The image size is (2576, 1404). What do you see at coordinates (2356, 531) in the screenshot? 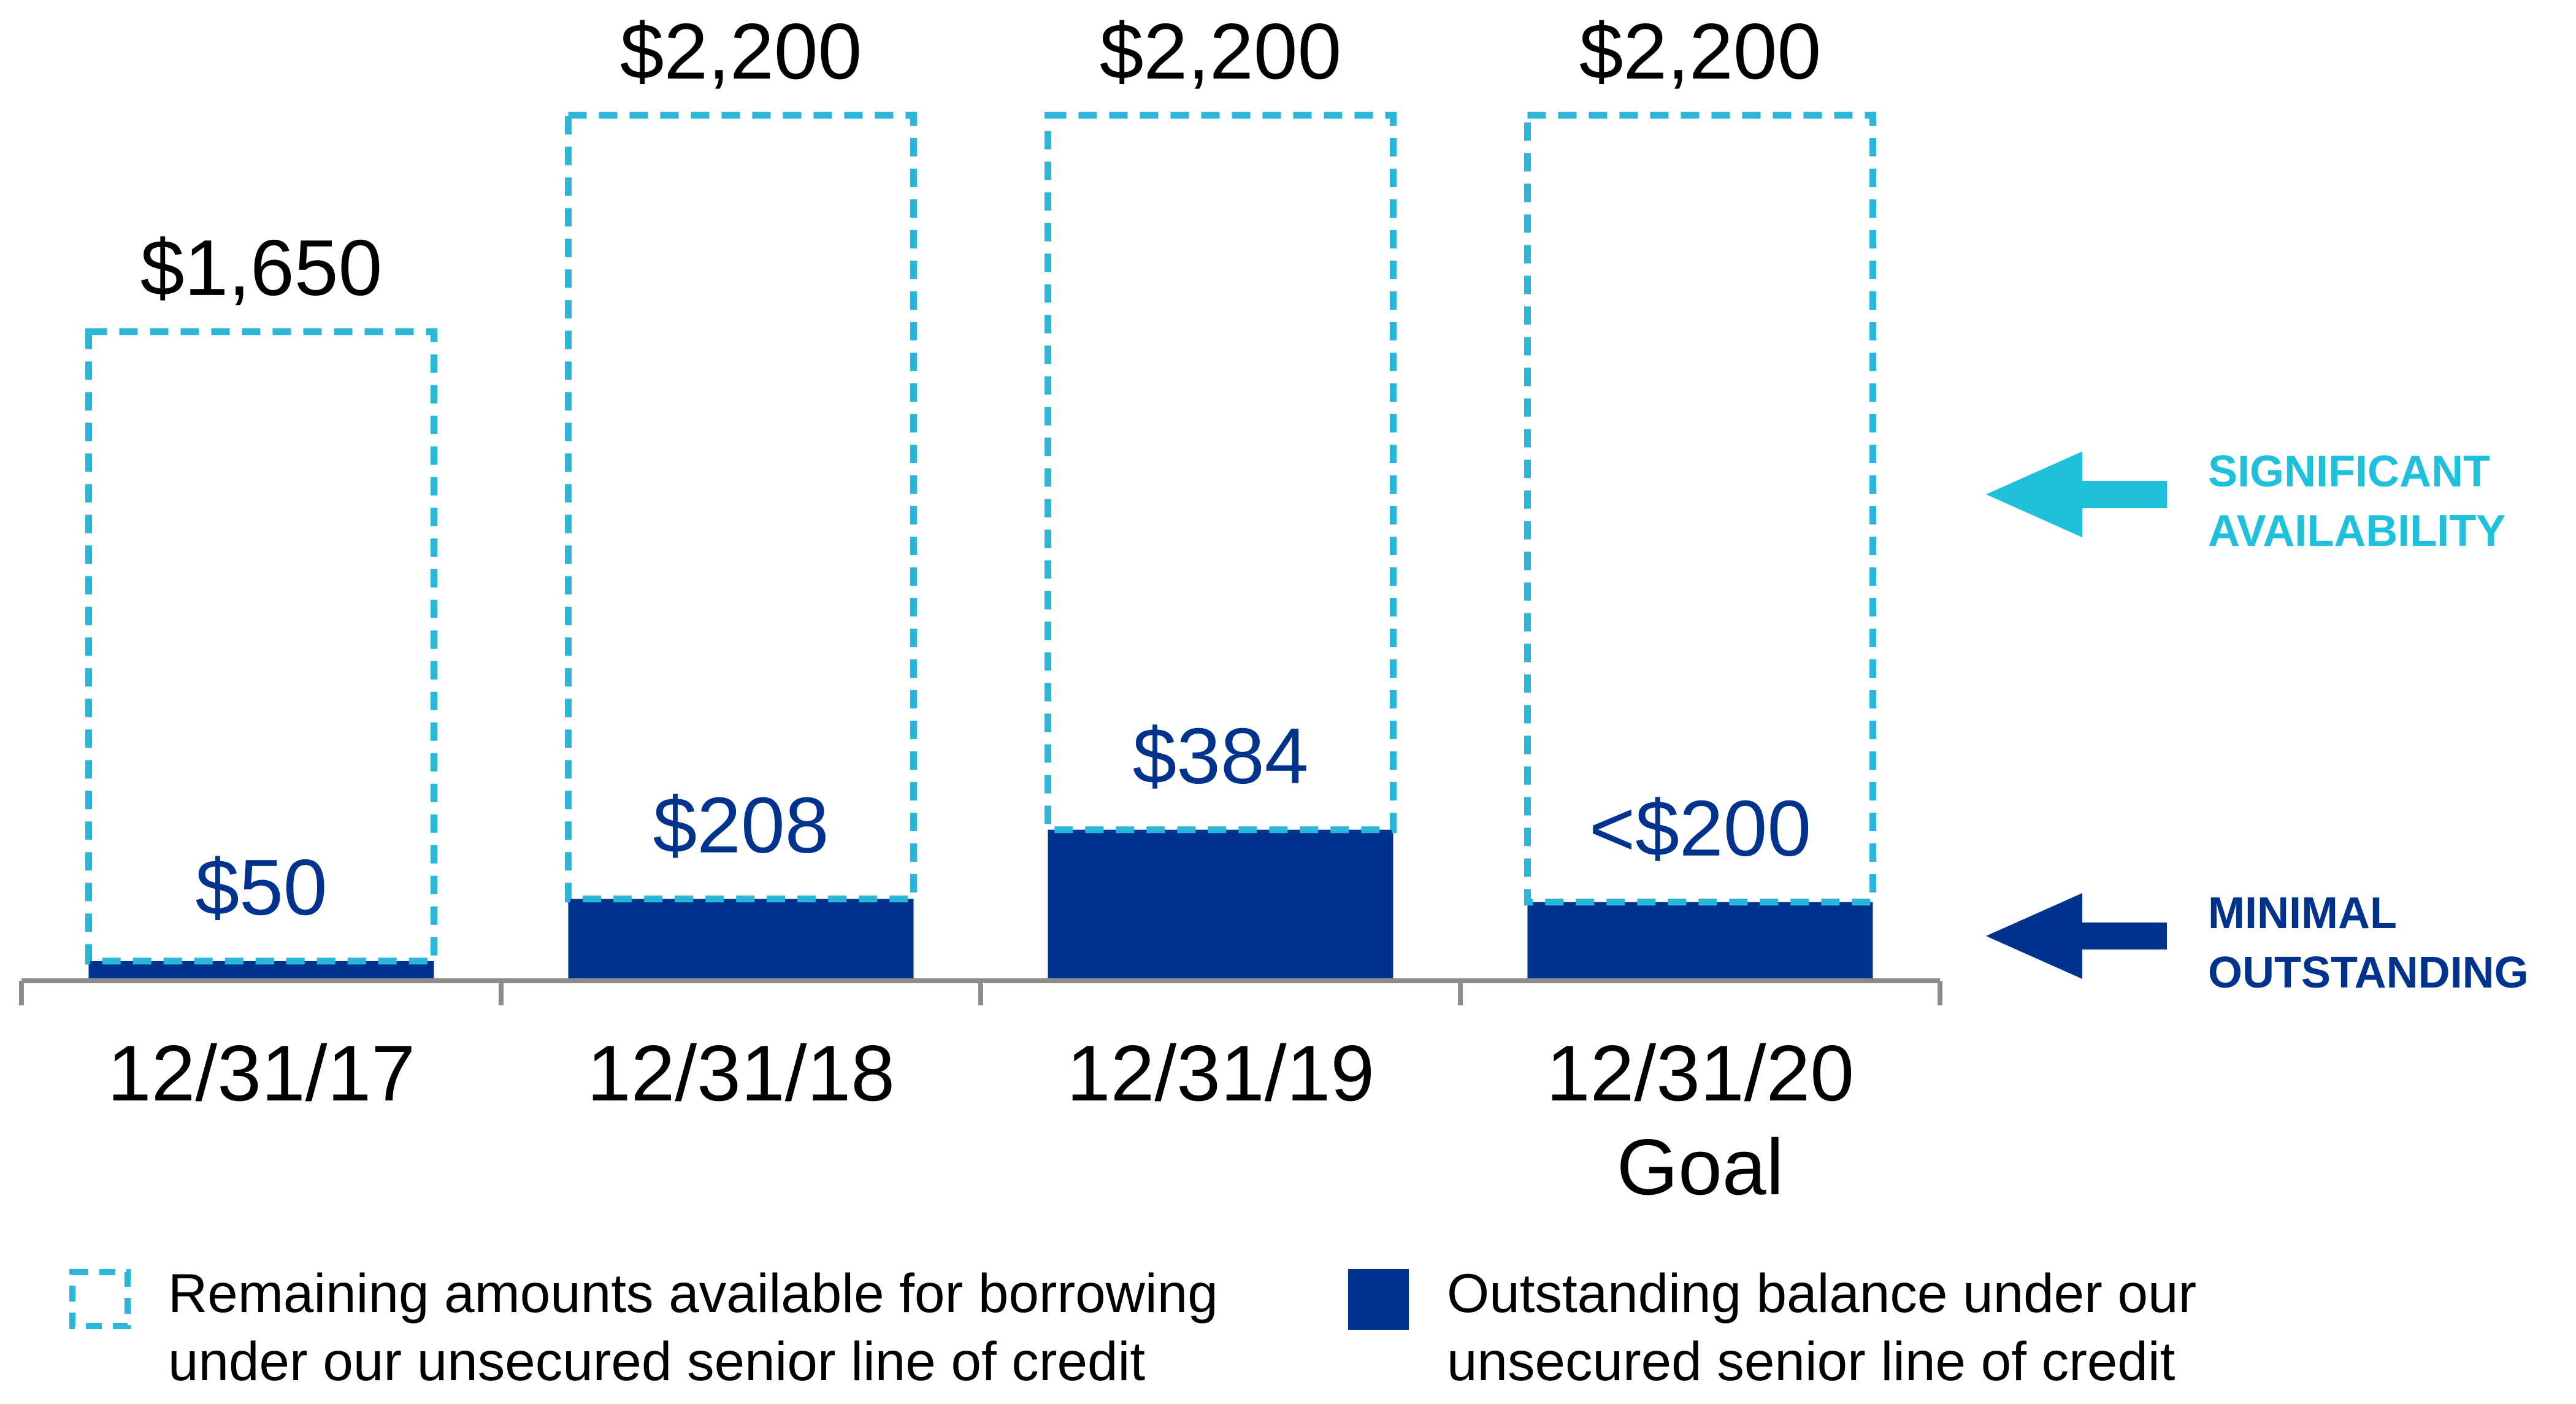
I see `annotation-text: AVAILABILITY` at bounding box center [2356, 531].